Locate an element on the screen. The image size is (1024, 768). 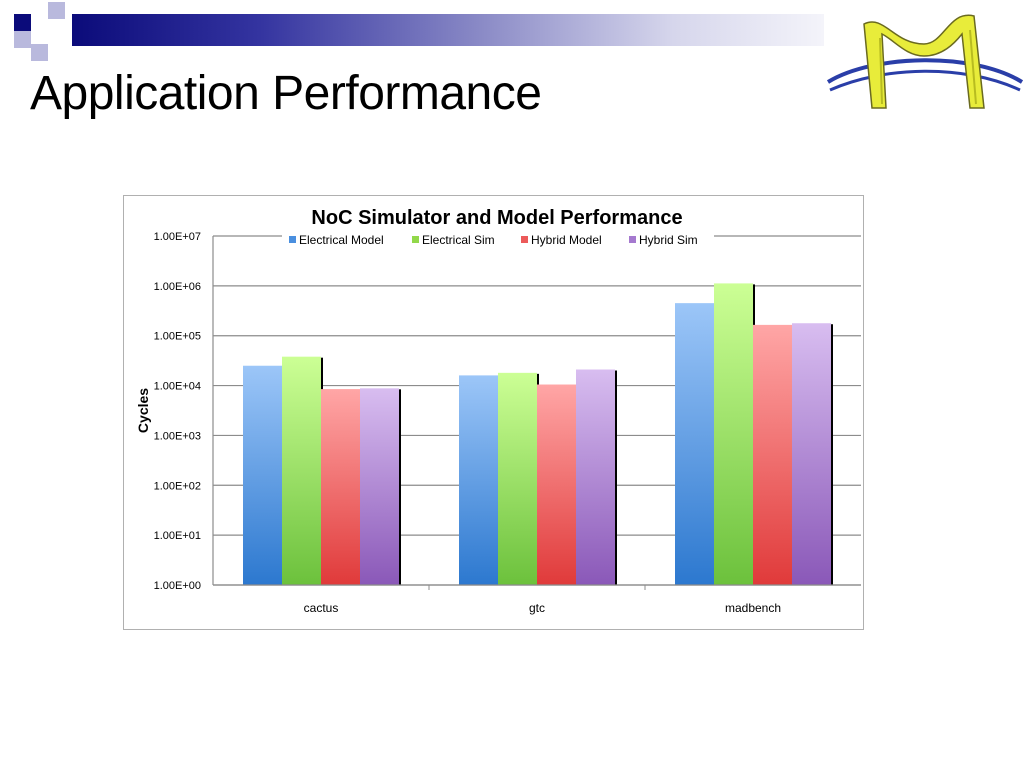
legend-label: Electrical Sim is located at coordinates (458, 240).